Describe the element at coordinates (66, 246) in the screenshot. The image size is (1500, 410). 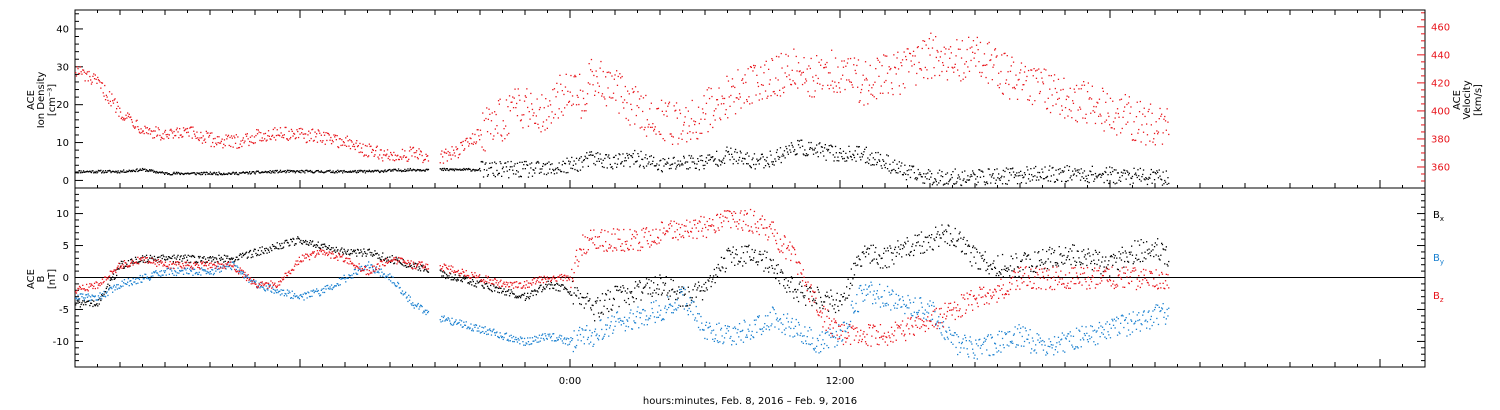
I see `field-tick-label: 5` at that location.